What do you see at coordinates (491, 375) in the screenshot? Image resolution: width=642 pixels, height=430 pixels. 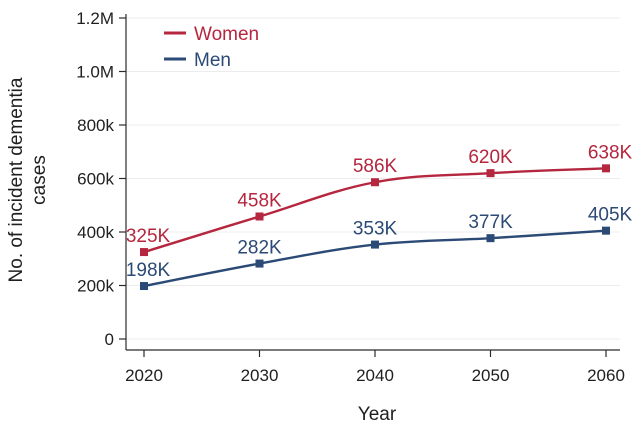 I see `x-tick-label: 2050` at bounding box center [491, 375].